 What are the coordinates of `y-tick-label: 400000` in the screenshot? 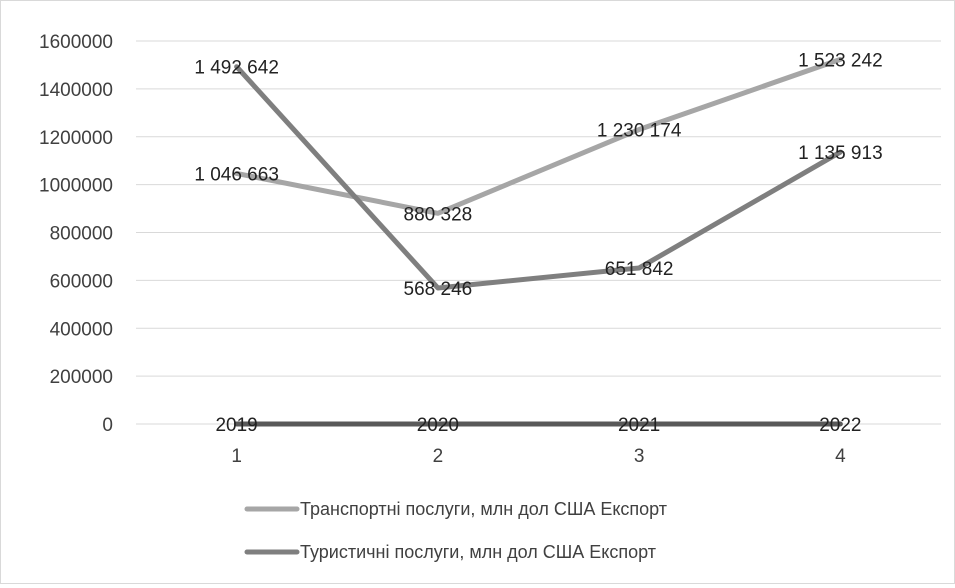 It's located at (81, 329).